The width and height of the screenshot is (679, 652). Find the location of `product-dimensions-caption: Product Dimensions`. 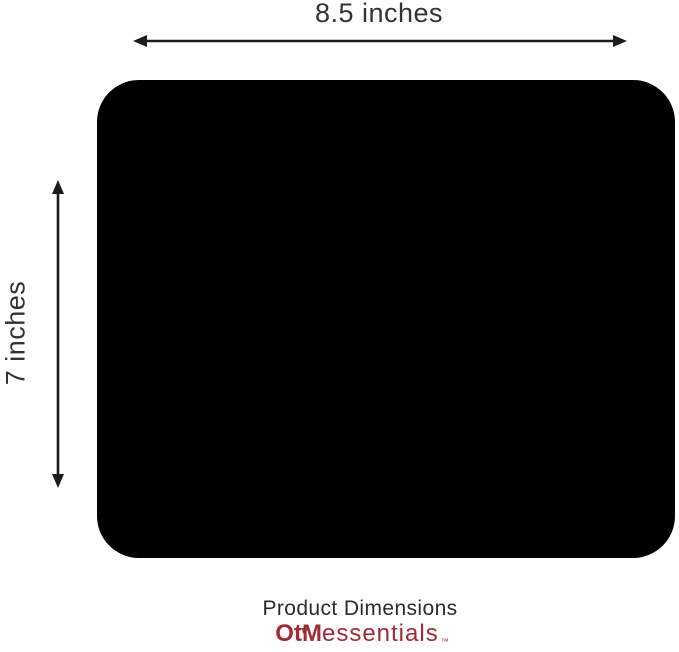

product-dimensions-caption: Product Dimensions is located at coordinates (360, 608).